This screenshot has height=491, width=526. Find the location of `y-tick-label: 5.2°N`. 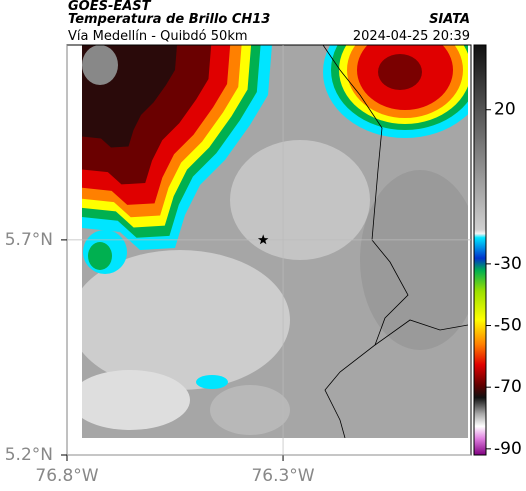

y-tick-label: 5.2°N is located at coordinates (29, 455).